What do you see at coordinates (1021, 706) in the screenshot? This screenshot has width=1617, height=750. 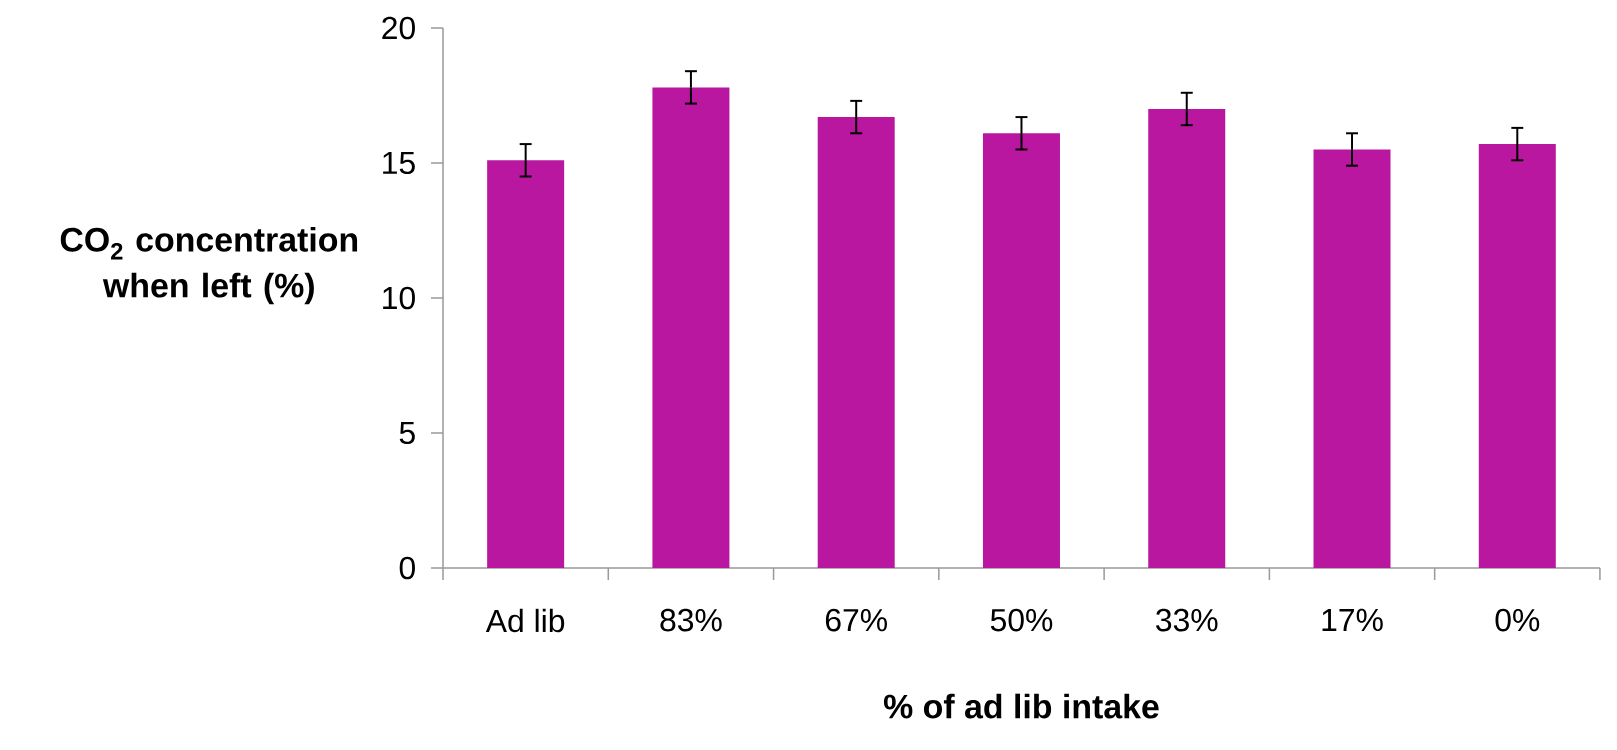 I see `x-axis-title: % of ad lib intake` at bounding box center [1021, 706].